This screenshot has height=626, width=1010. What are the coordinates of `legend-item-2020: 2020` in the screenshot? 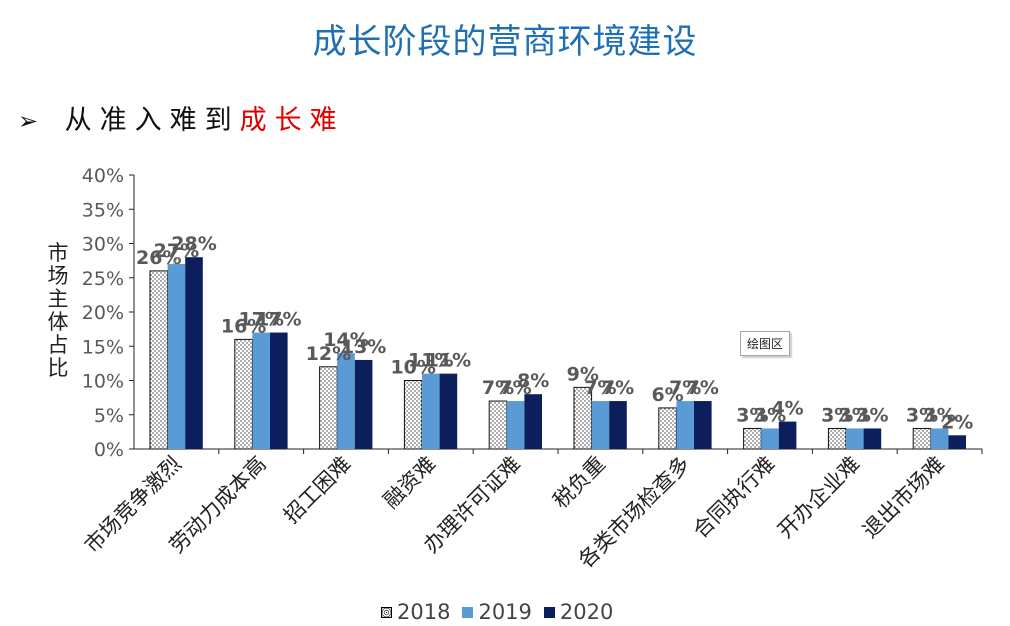 It's located at (578, 612).